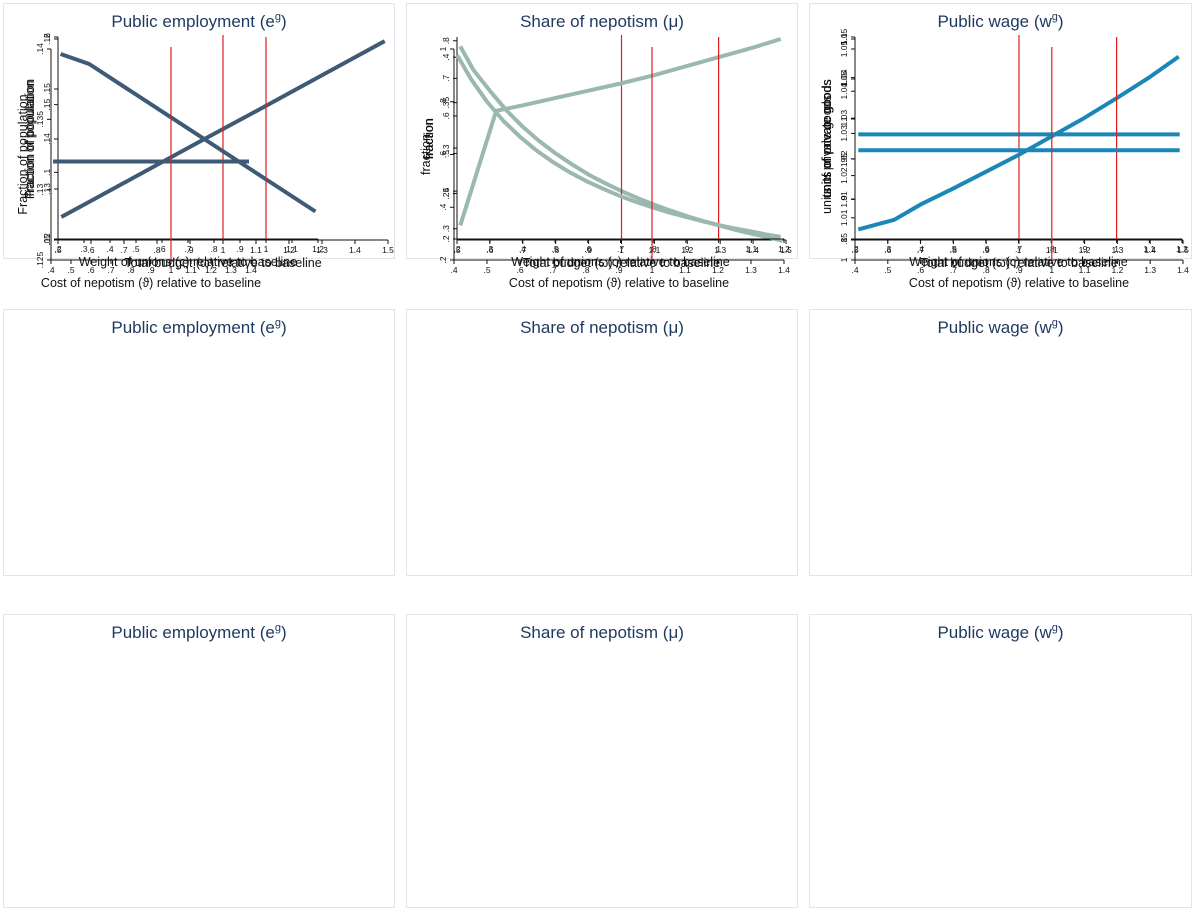 This screenshot has height=909, width=1193. I want to click on x-tick-label: .2, so click(456, 249).